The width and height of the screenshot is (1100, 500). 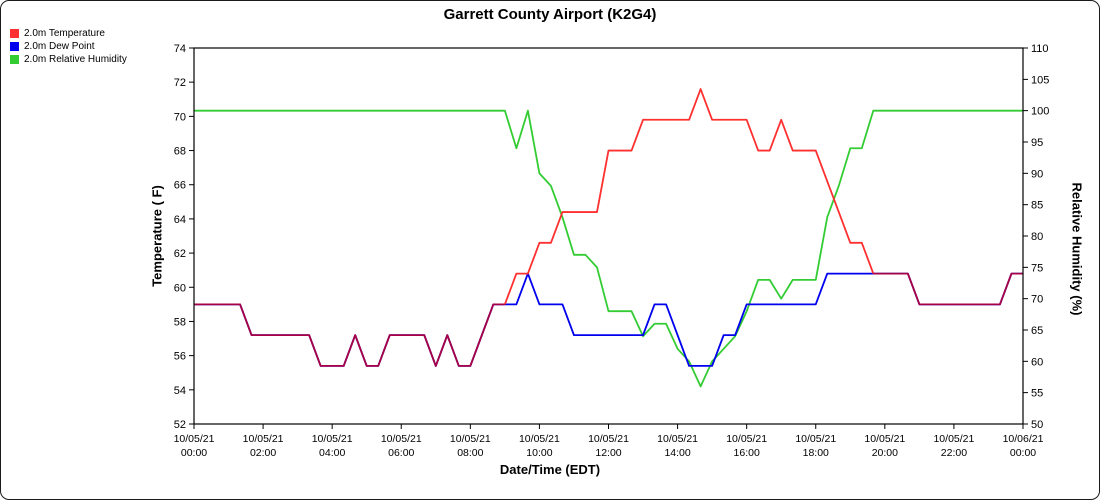 I want to click on legend-item: 2.0m Relative Humidity, so click(x=68, y=59).